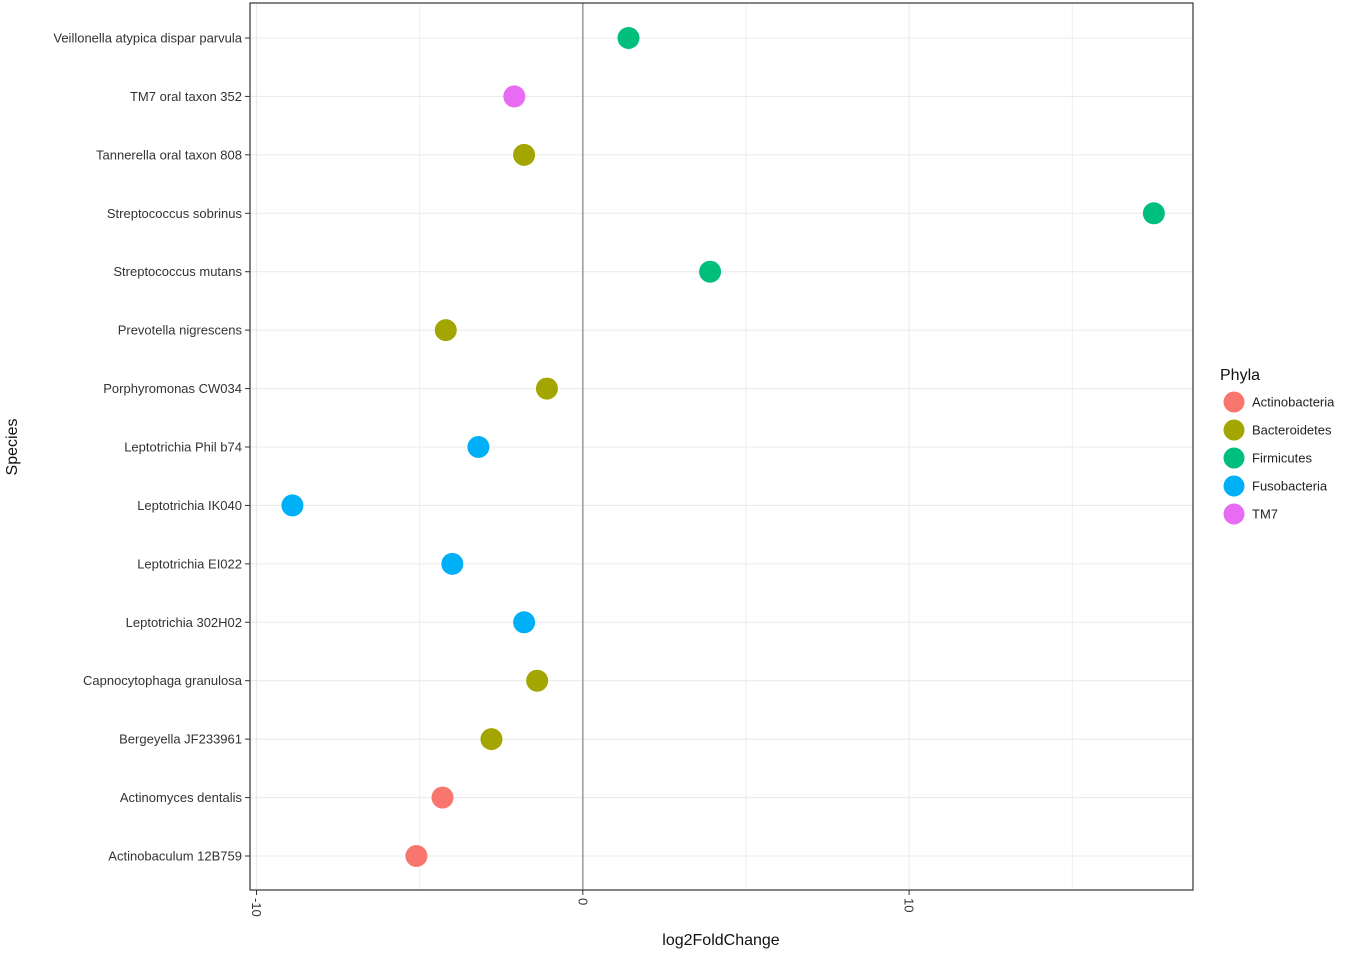 This screenshot has height=958, width=1345. Describe the element at coordinates (1234, 430) in the screenshot. I see `legend-key-bacteroidetes` at that location.